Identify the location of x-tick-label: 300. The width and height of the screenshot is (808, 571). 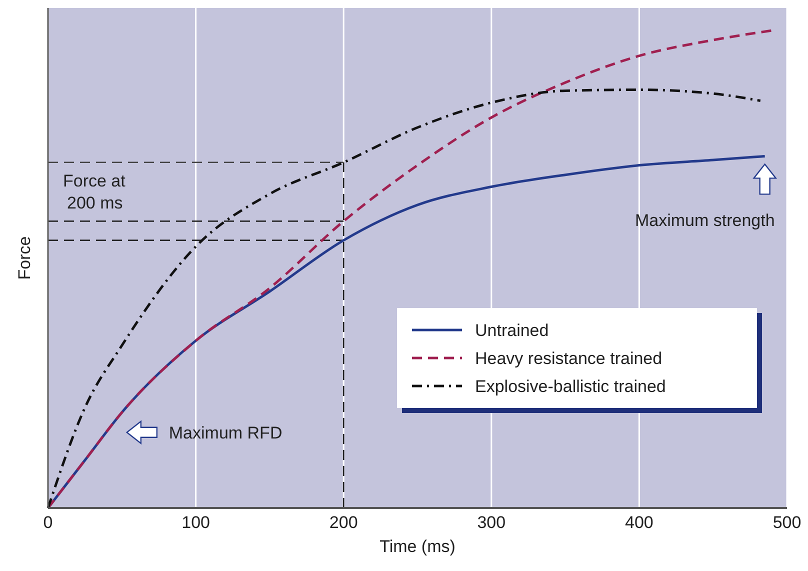
(491, 522).